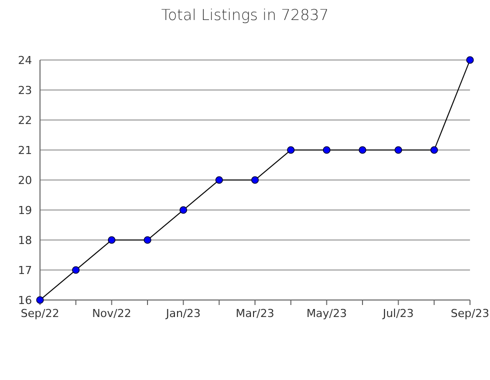 Image resolution: width=490 pixels, height=380 pixels. What do you see at coordinates (25, 240) in the screenshot?
I see `y-tick-label: 18` at bounding box center [25, 240].